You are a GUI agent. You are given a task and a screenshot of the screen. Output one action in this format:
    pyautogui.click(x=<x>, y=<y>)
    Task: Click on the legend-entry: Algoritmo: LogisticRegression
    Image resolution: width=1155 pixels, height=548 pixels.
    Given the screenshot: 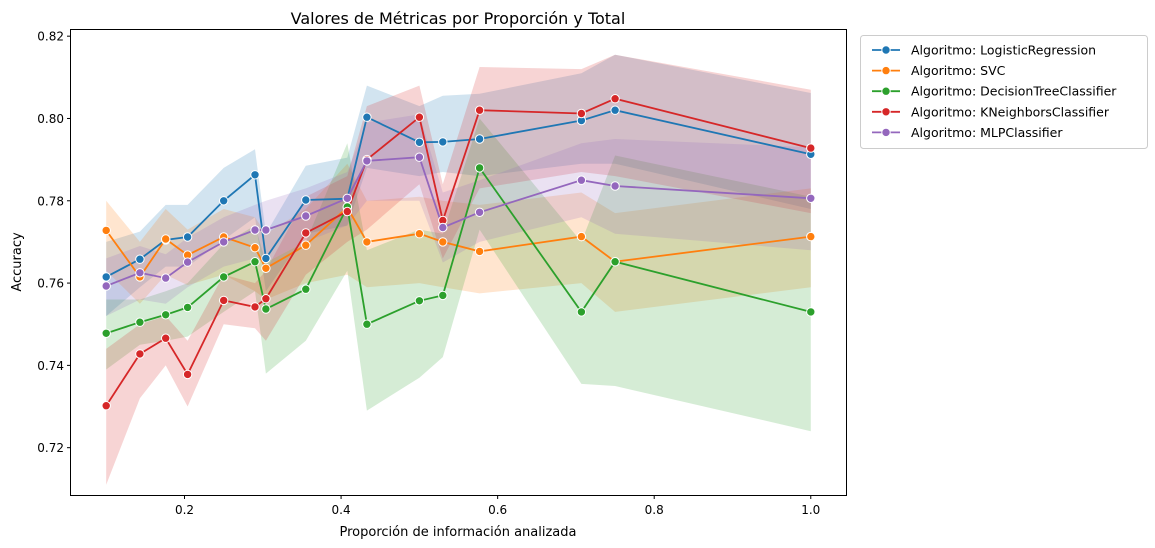 What is the action you would take?
    pyautogui.click(x=1003, y=50)
    